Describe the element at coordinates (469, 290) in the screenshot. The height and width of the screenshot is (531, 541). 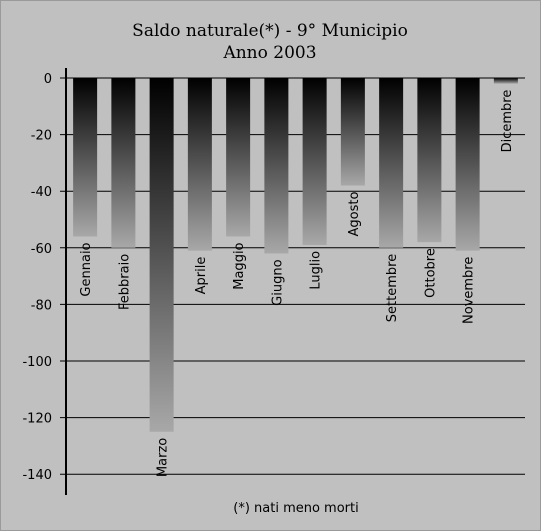
I see `category-label-novembre: Novembre` at that location.